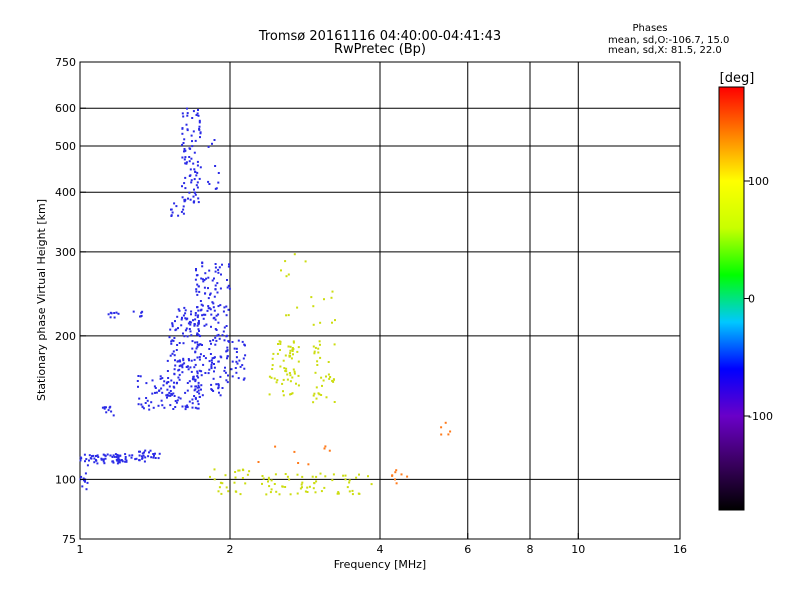 This screenshot has height=600, width=800. Describe the element at coordinates (65, 479) in the screenshot. I see `y-tick-label: 100` at that location.